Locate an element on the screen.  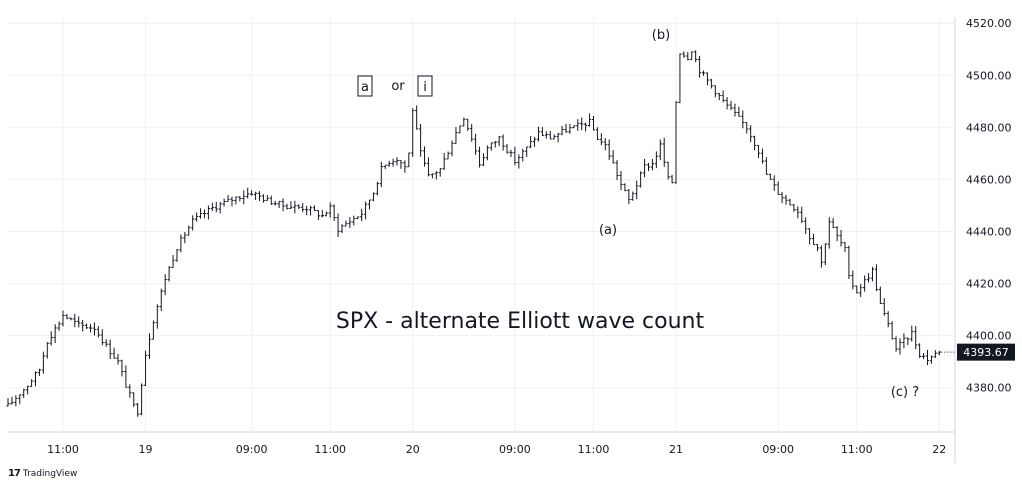
wave-a-boxed-label: a is located at coordinates (365, 86).